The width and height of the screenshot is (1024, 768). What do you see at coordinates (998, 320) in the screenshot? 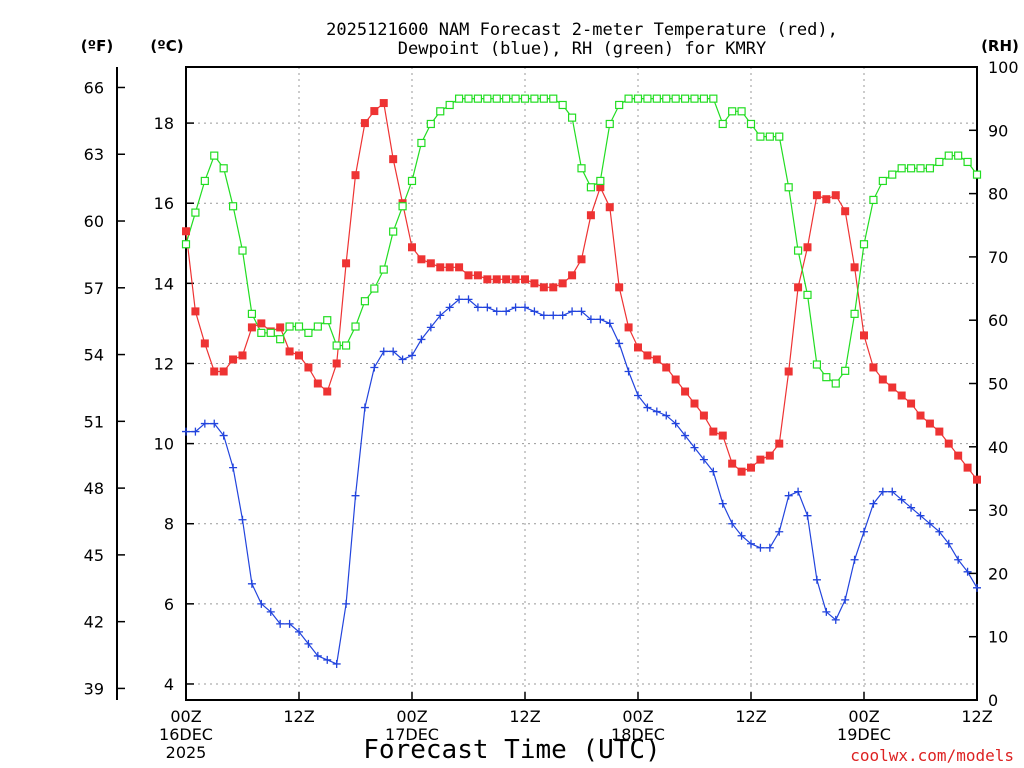
I see `rh-tick-label: 60` at bounding box center [998, 320].